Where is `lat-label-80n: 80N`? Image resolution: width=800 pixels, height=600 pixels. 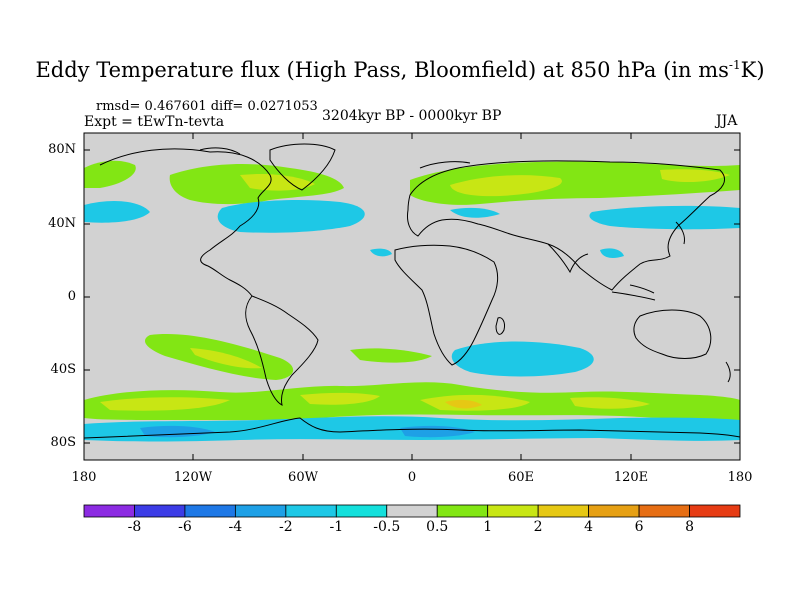 lat-label-80n: 80N is located at coordinates (62, 149).